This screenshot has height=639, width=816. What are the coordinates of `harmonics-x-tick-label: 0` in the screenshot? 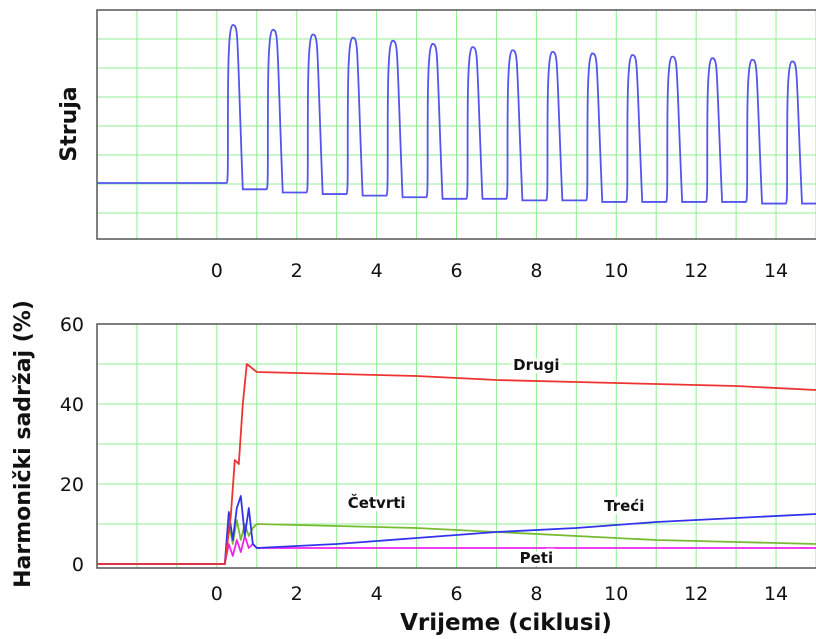 It's located at (217, 594).